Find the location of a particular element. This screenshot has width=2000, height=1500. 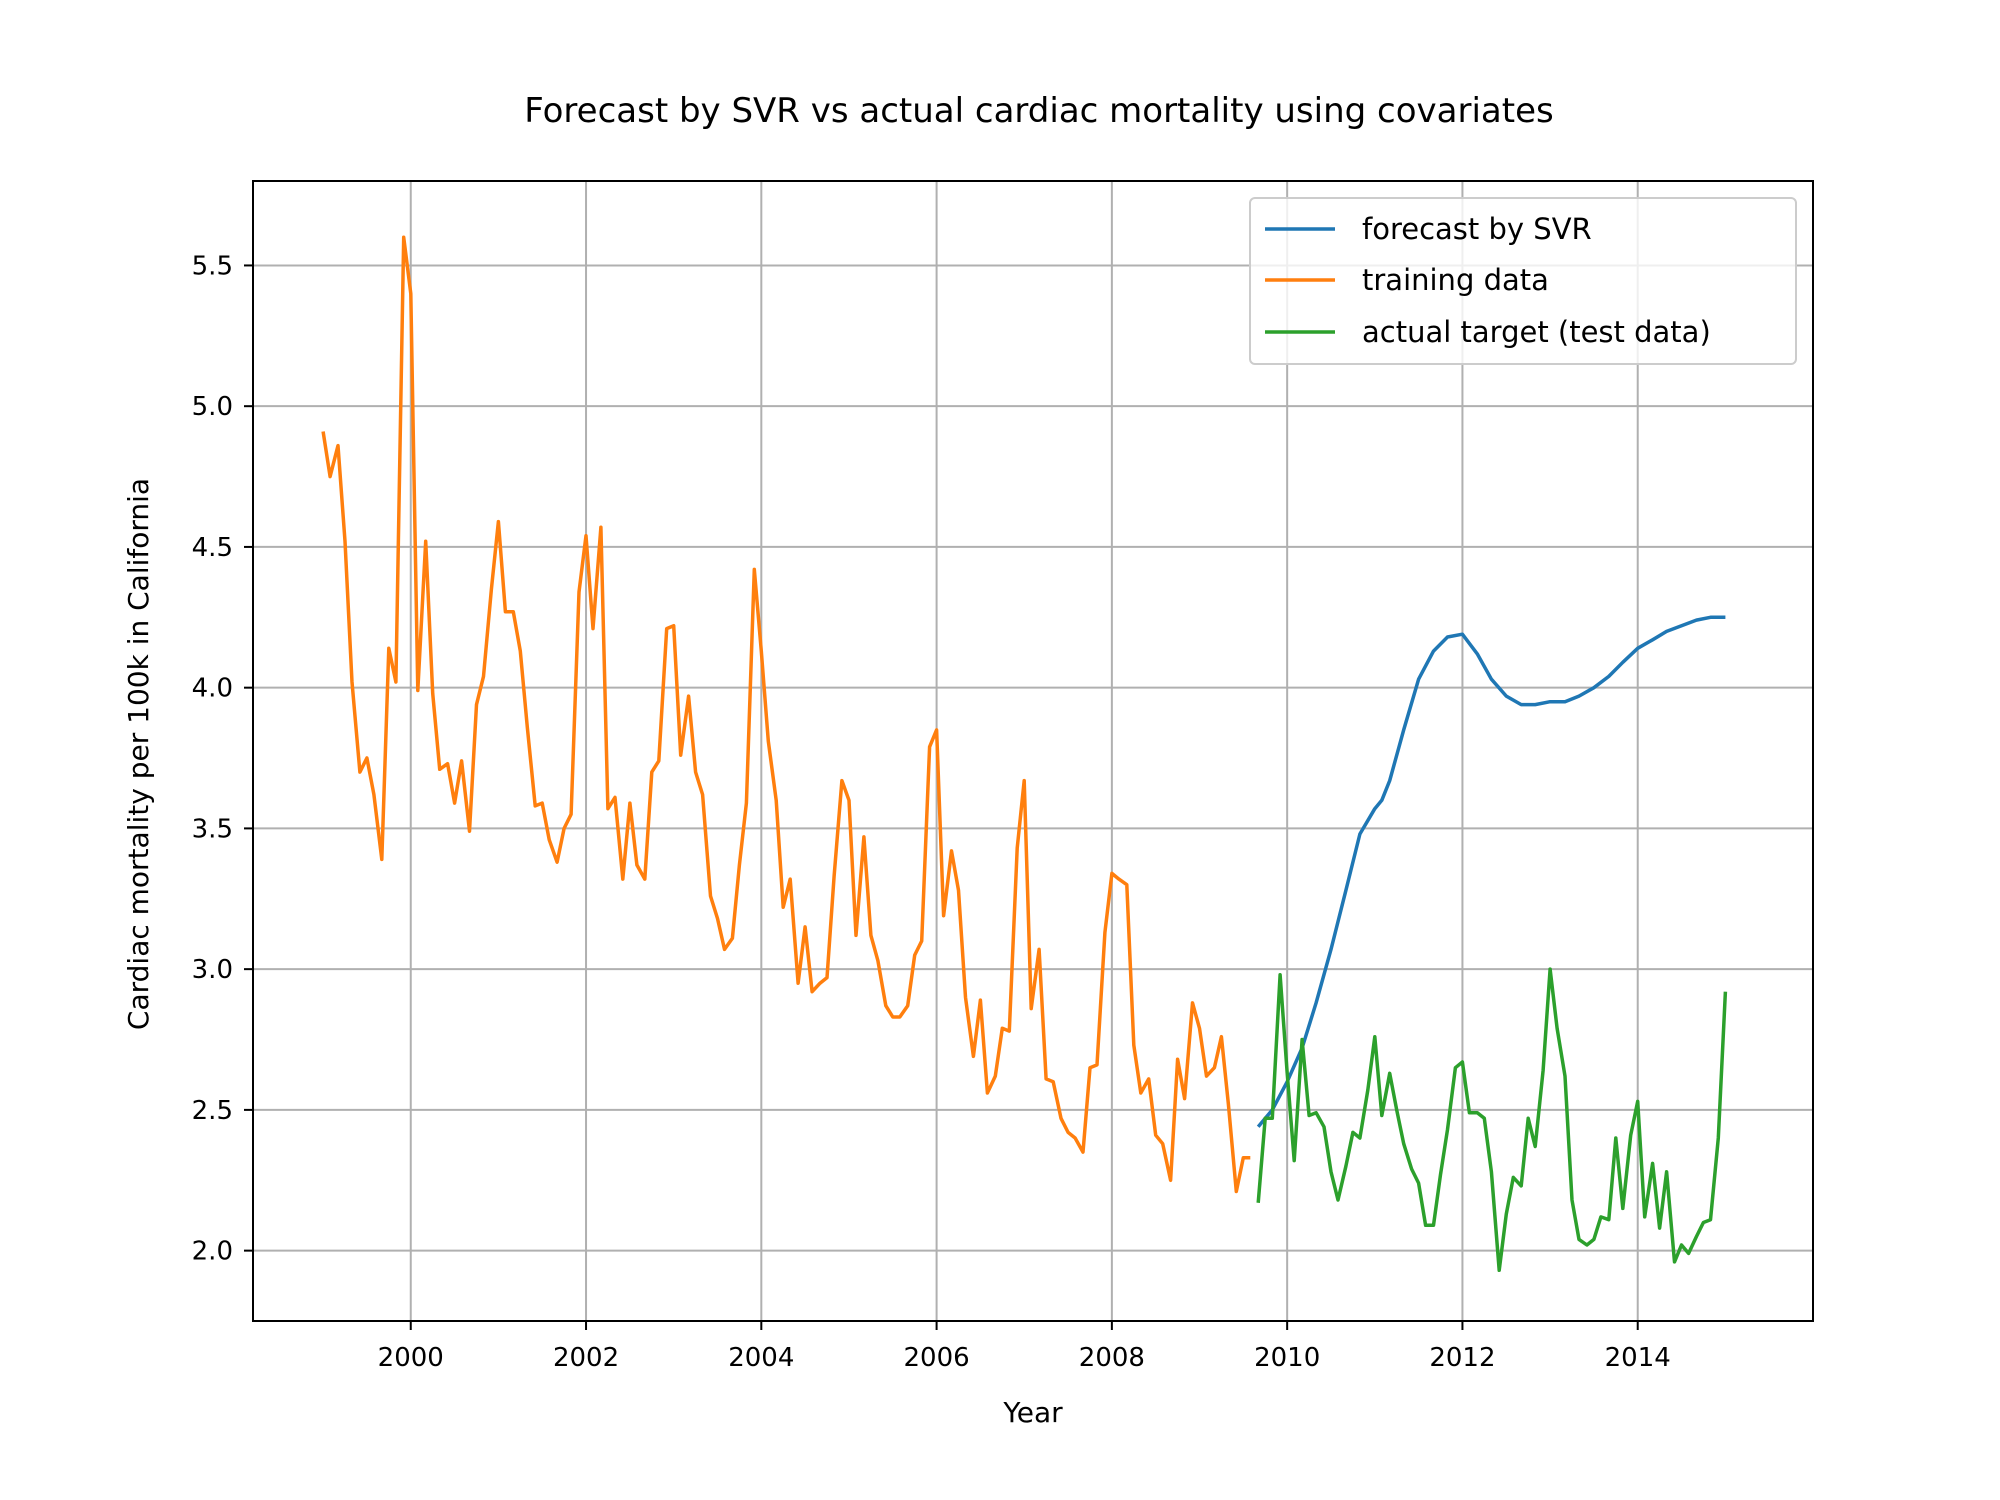

x-axis-title: Year is located at coordinates (1032, 1412).